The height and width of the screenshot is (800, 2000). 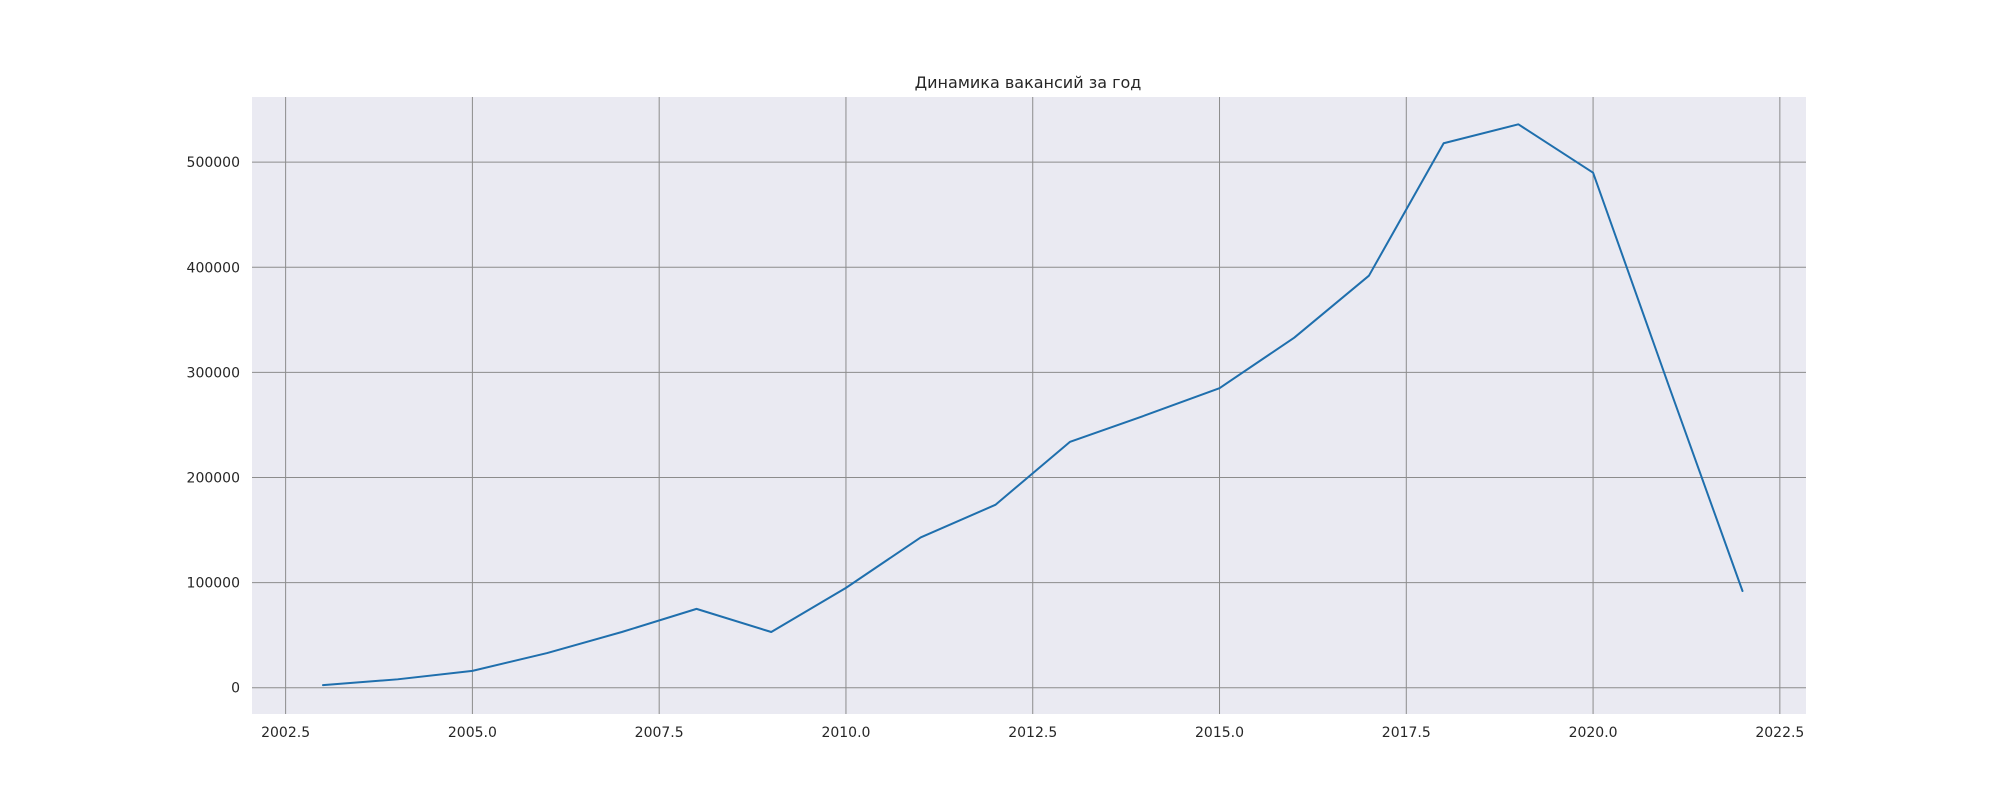 I want to click on y-tick-label: 500000, so click(x=213, y=163).